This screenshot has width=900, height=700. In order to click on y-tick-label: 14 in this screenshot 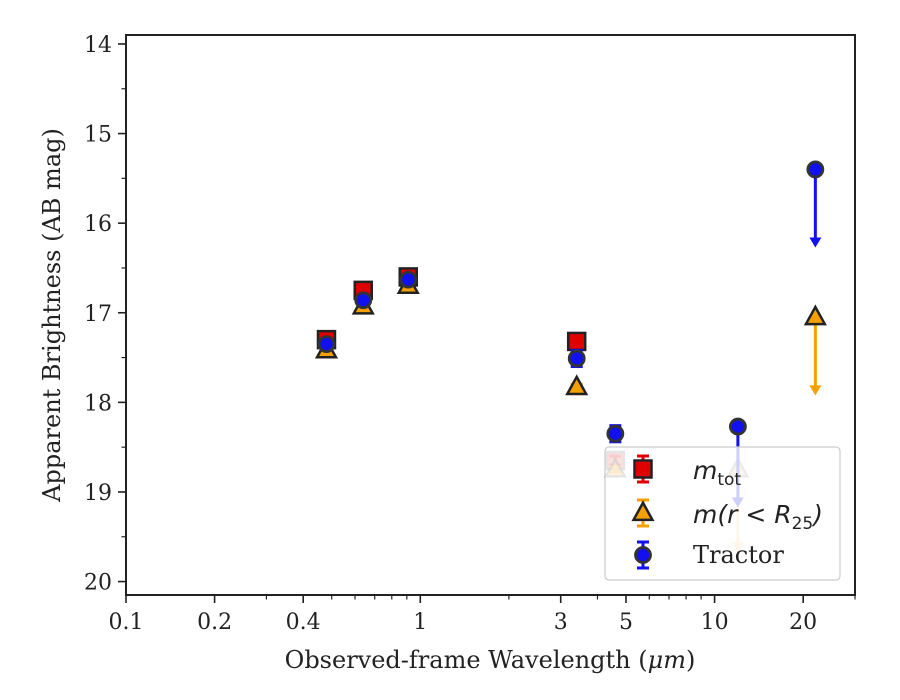, I will do `click(98, 45)`.